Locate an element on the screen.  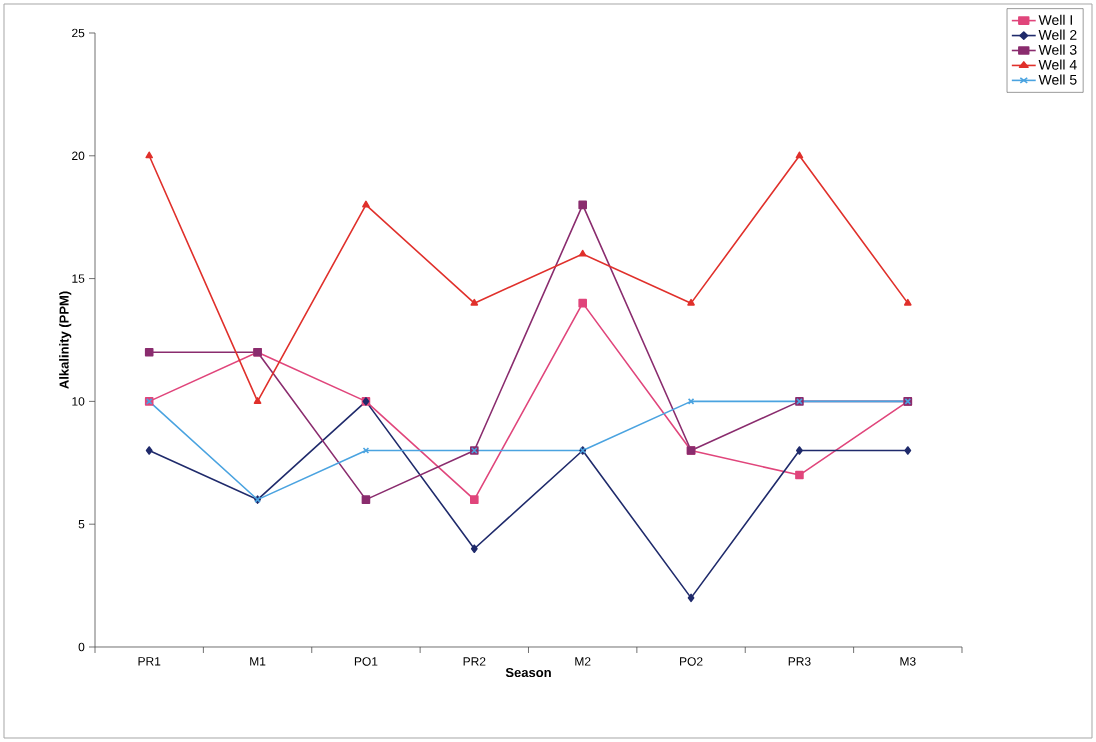
x-tick-label: PO2 is located at coordinates (691, 661).